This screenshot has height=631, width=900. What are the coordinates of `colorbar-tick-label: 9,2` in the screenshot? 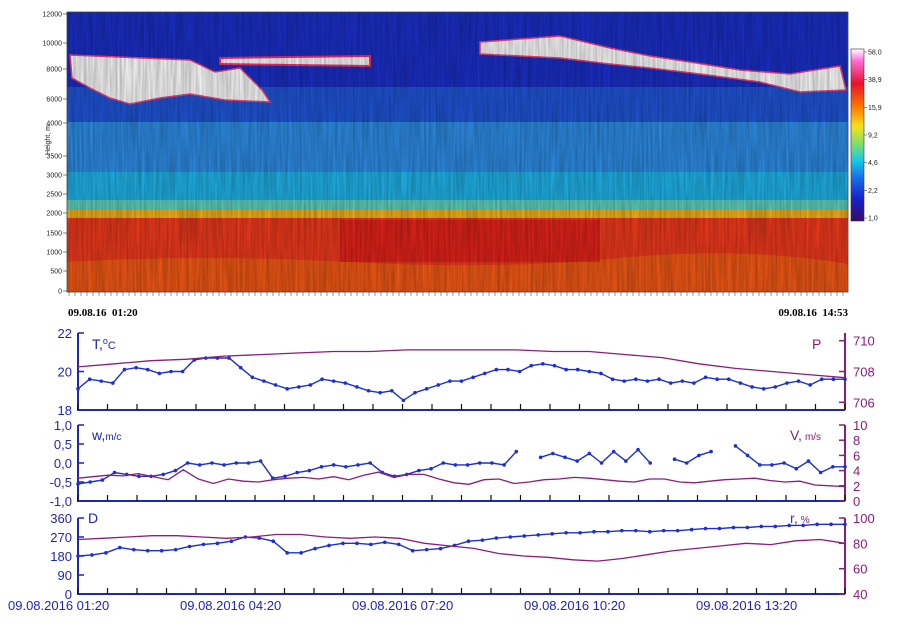 It's located at (873, 136).